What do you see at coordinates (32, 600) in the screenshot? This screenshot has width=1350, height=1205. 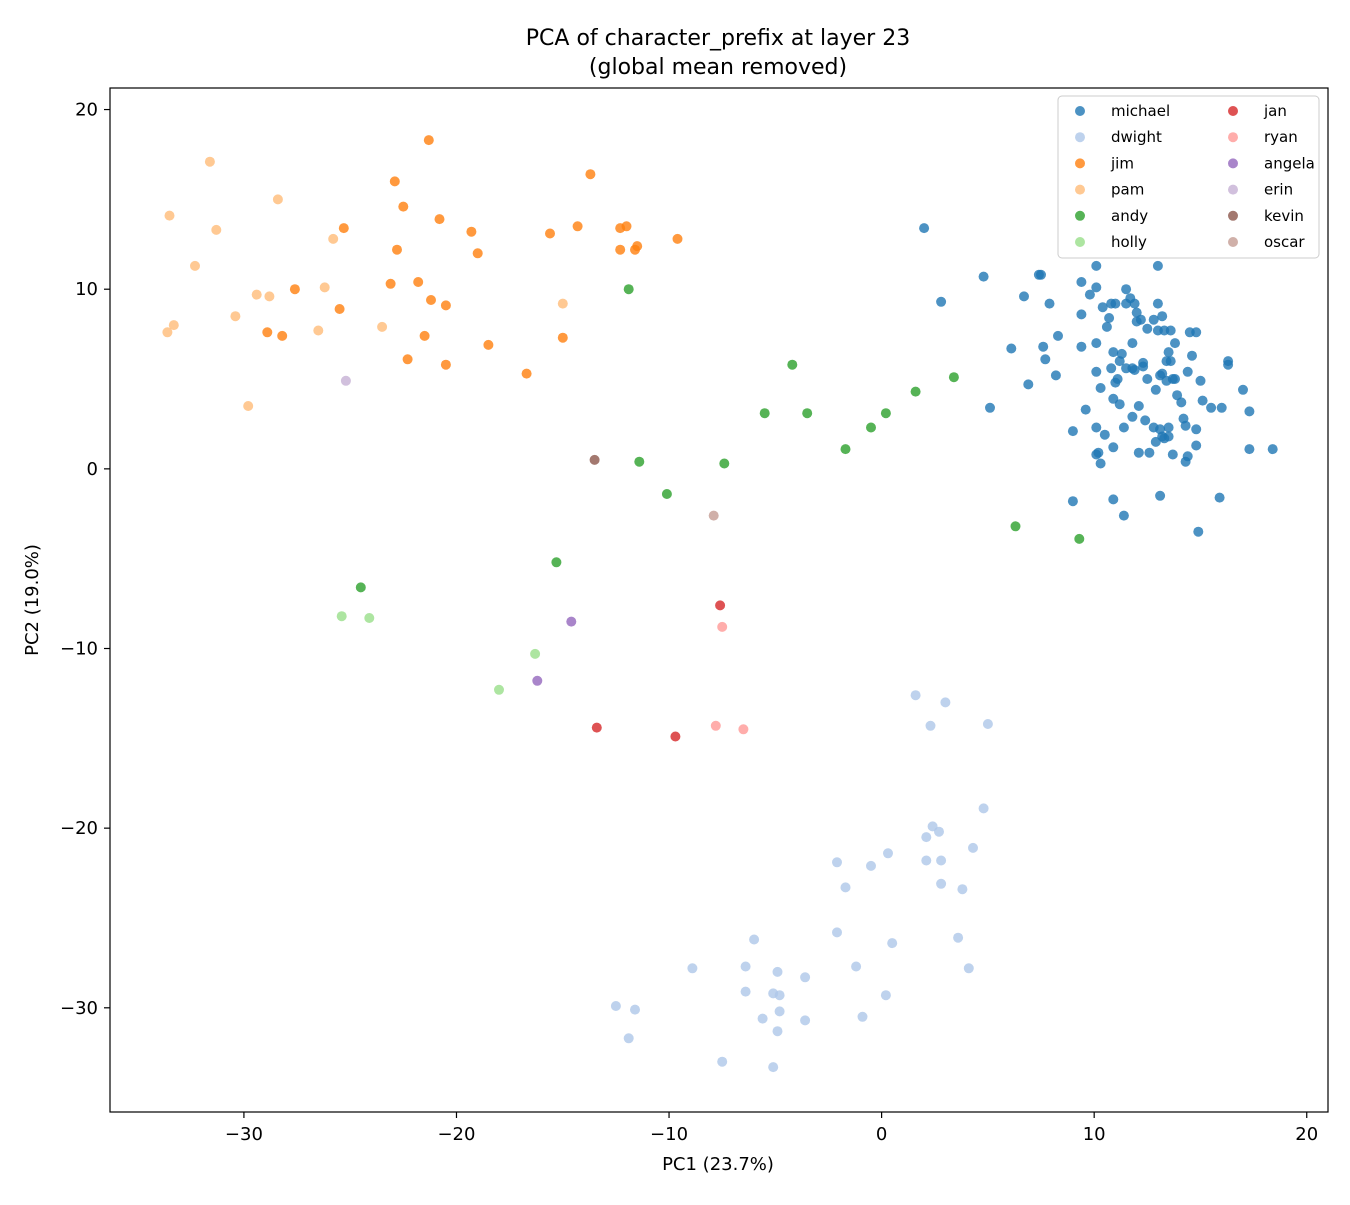 I see `y-axis-label: PC2 (19.0%)` at bounding box center [32, 600].